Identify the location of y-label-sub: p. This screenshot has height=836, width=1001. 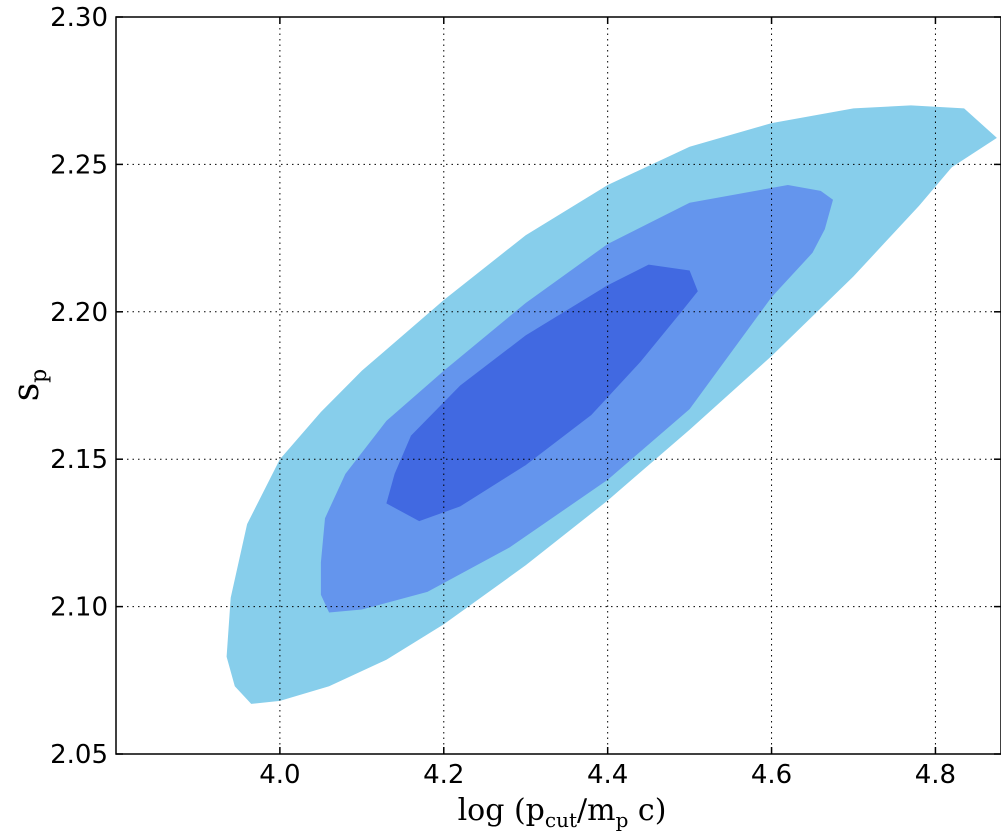
(39, 376).